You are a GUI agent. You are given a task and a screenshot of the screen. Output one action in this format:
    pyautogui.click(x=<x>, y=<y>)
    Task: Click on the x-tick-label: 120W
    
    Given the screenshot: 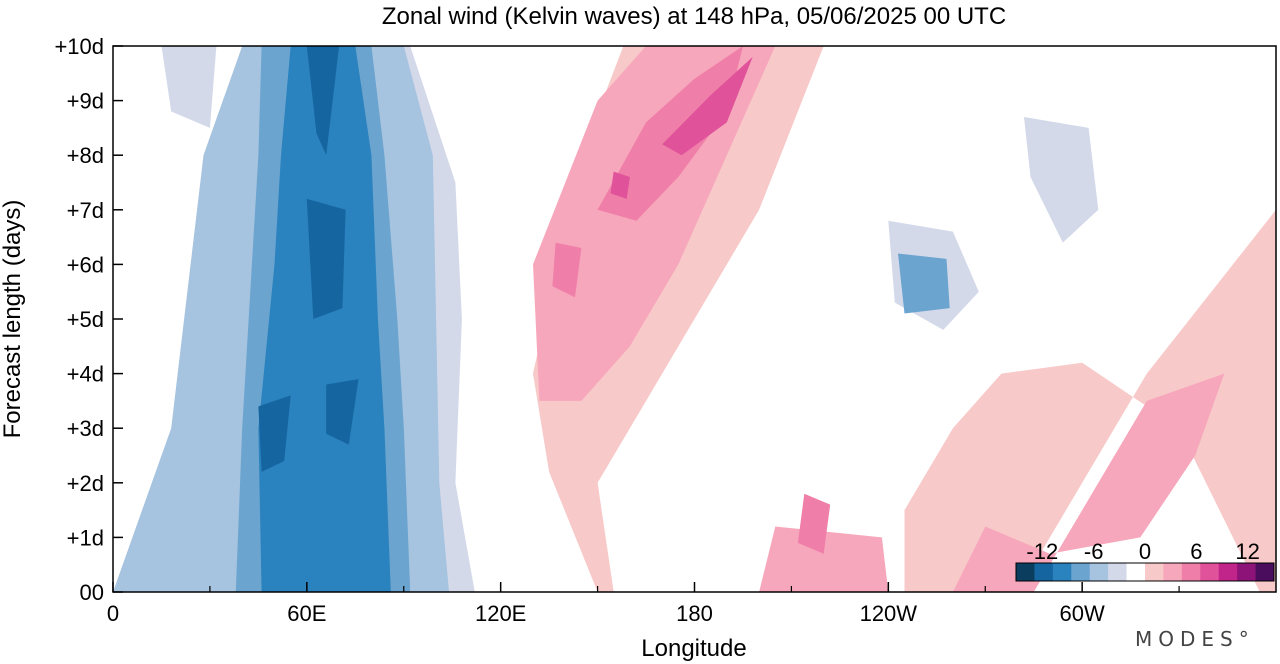 What is the action you would take?
    pyautogui.click(x=889, y=613)
    